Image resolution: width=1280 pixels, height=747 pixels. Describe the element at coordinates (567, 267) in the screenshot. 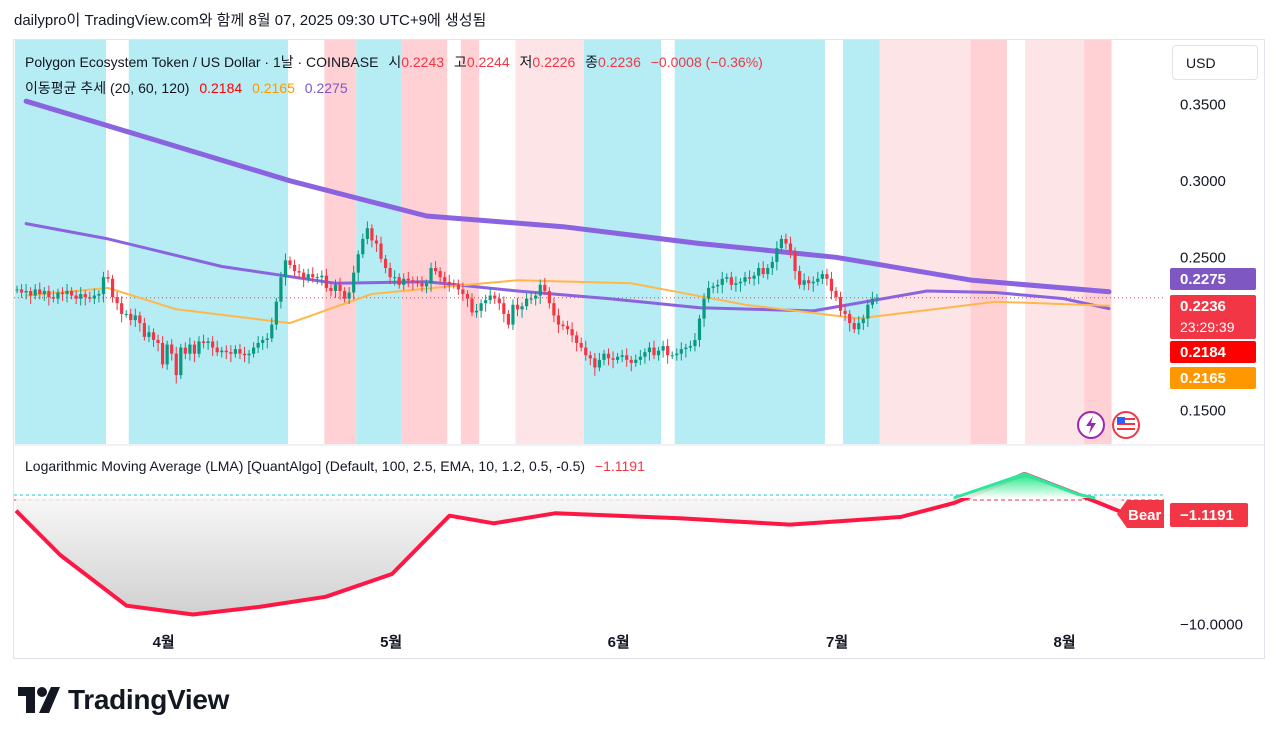

I see `ma60-trend-line` at that location.